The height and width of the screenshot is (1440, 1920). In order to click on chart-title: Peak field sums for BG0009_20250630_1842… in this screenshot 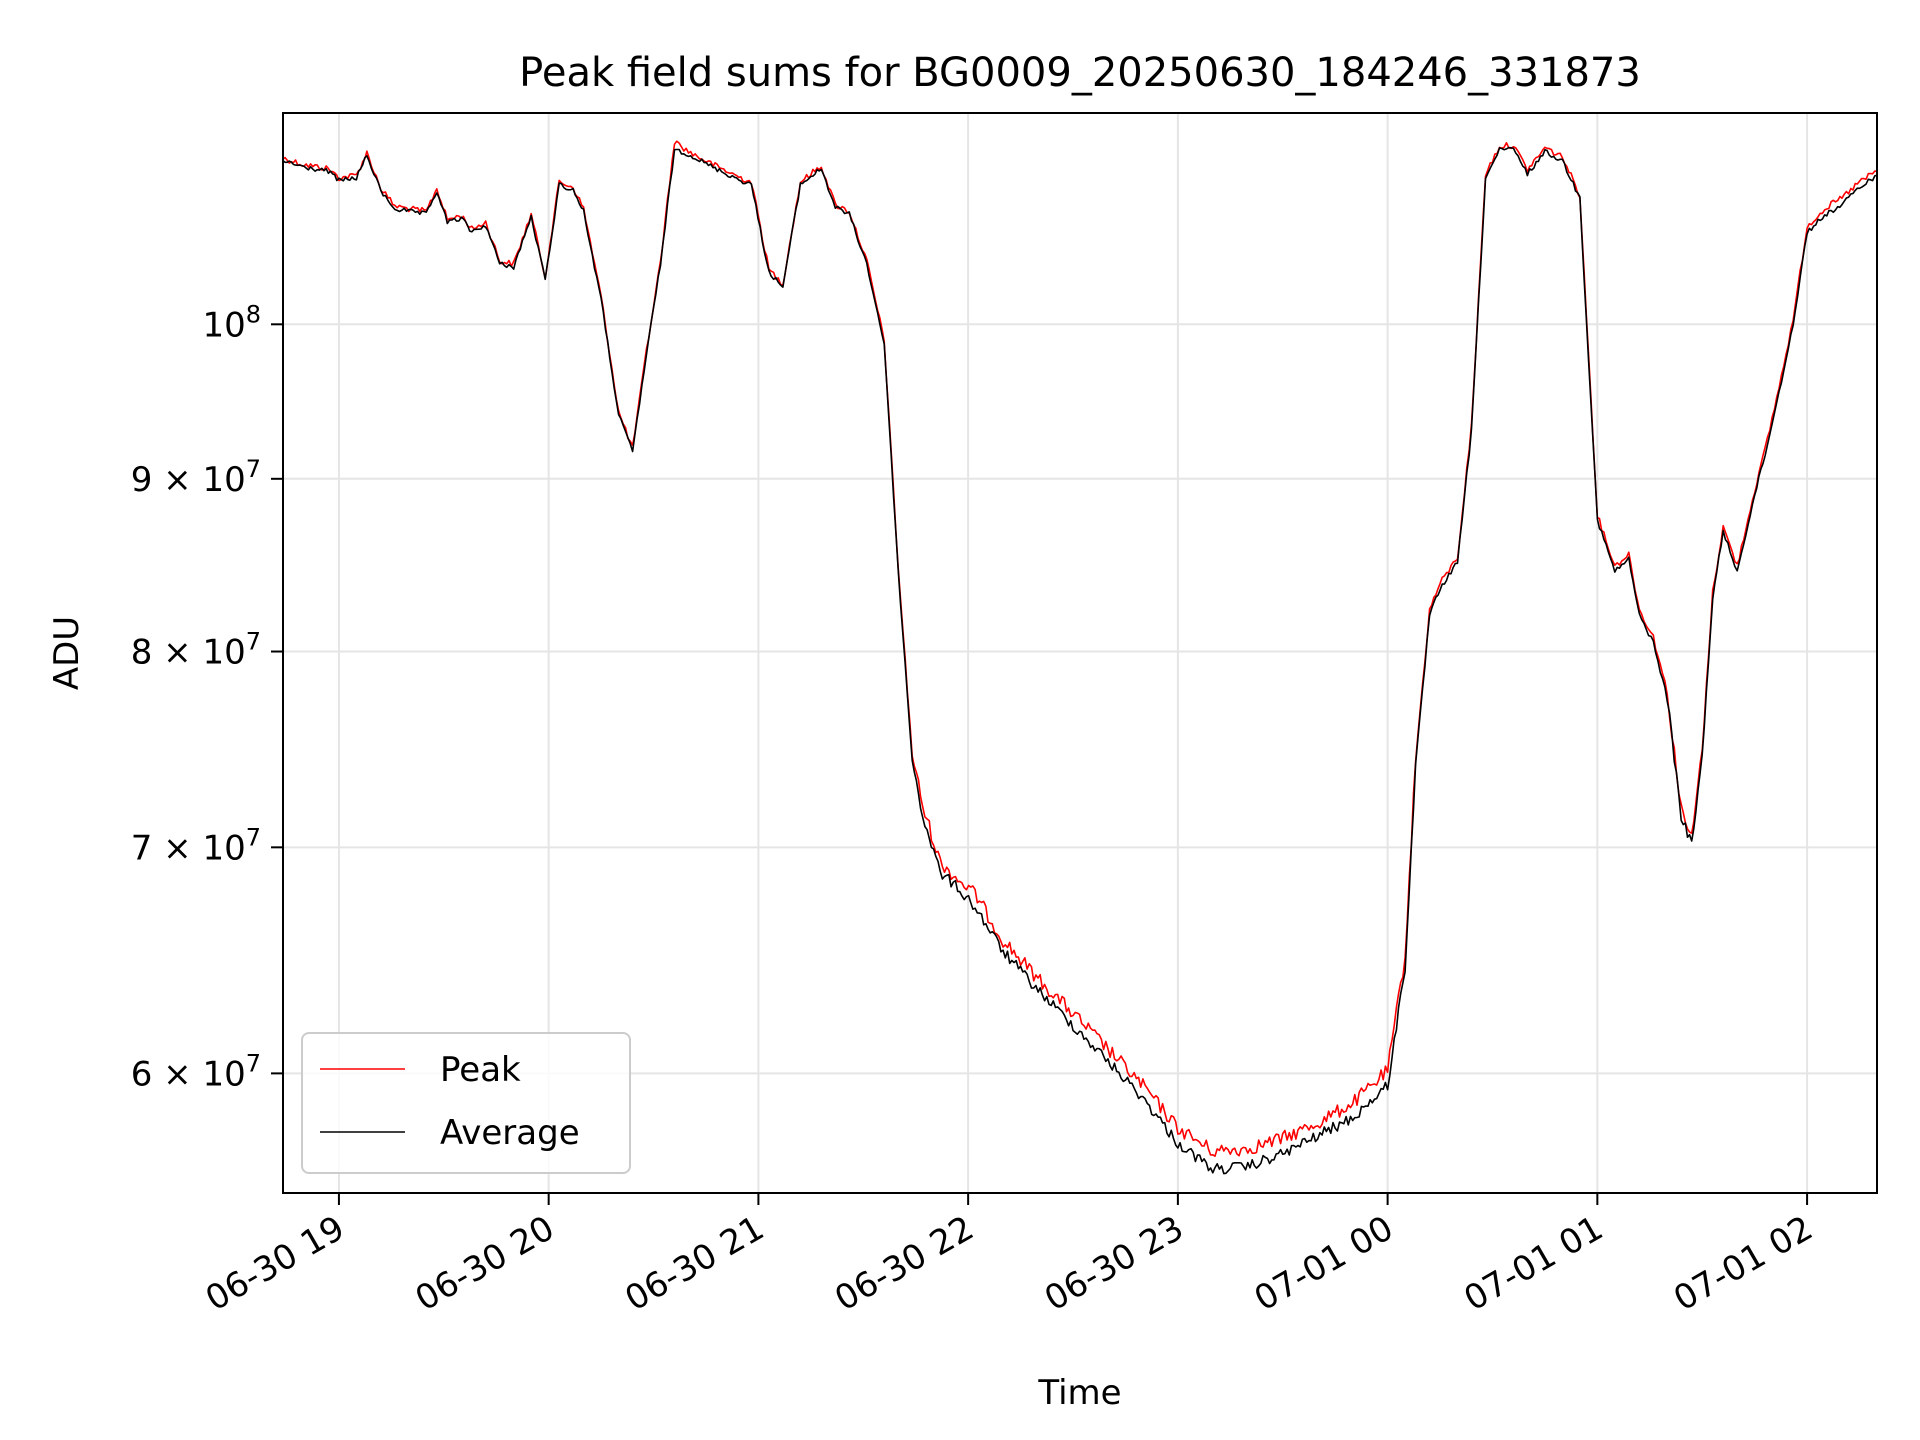, I will do `click(1080, 73)`.